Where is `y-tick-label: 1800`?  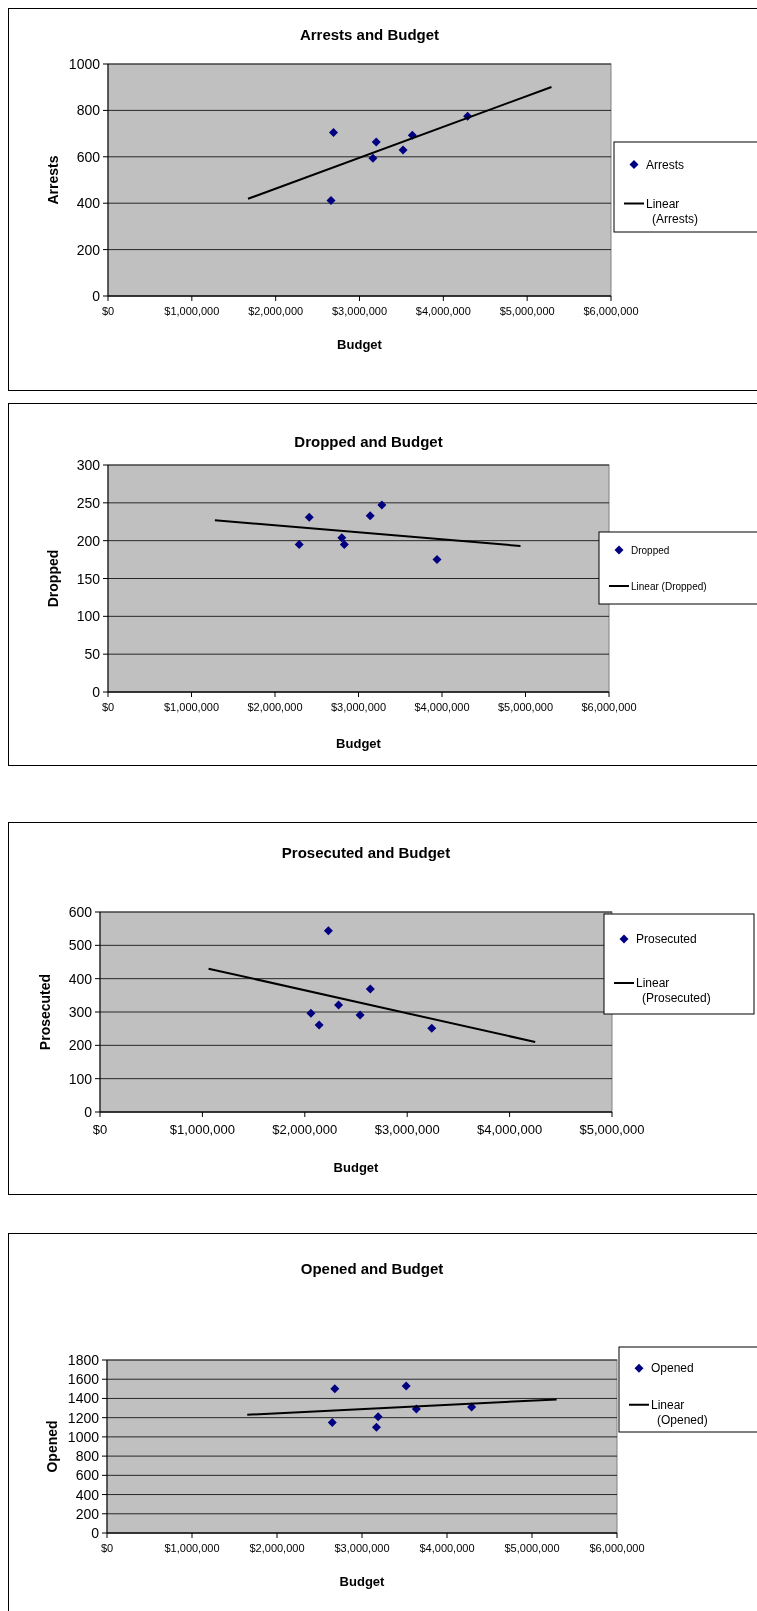 y-tick-label: 1800 is located at coordinates (83, 1360).